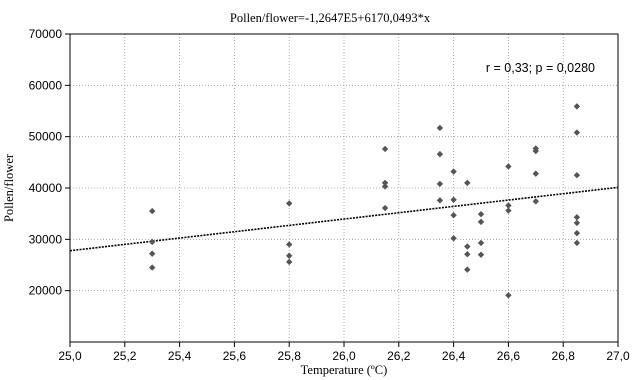 Image resolution: width=634 pixels, height=380 pixels. What do you see at coordinates (180, 356) in the screenshot?
I see `x-tick-label: 25,4` at bounding box center [180, 356].